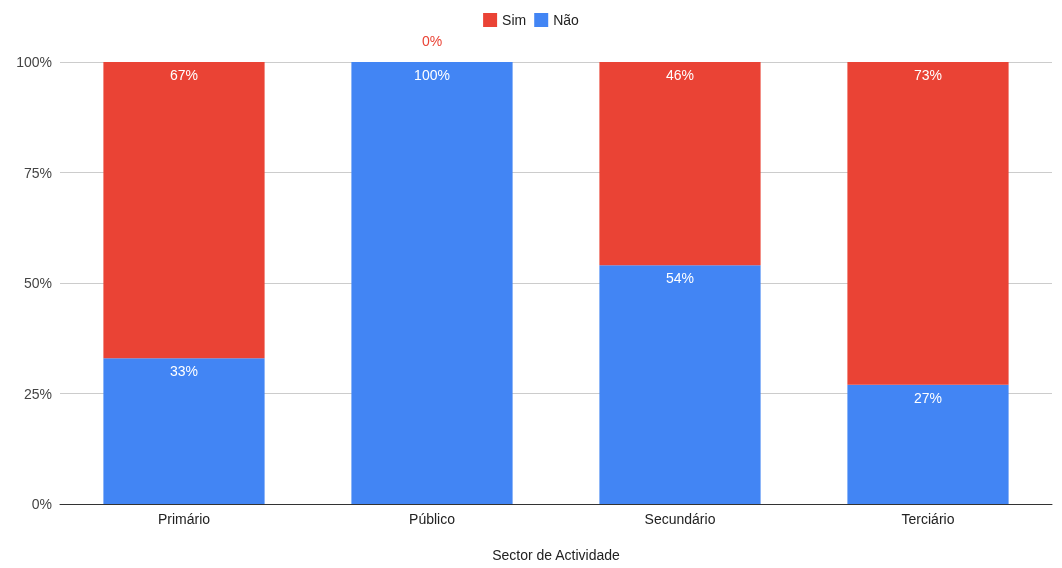 Image resolution: width=1062 pixels, height=568 pixels. I want to click on x-tick-label: Secundário, so click(680, 519).